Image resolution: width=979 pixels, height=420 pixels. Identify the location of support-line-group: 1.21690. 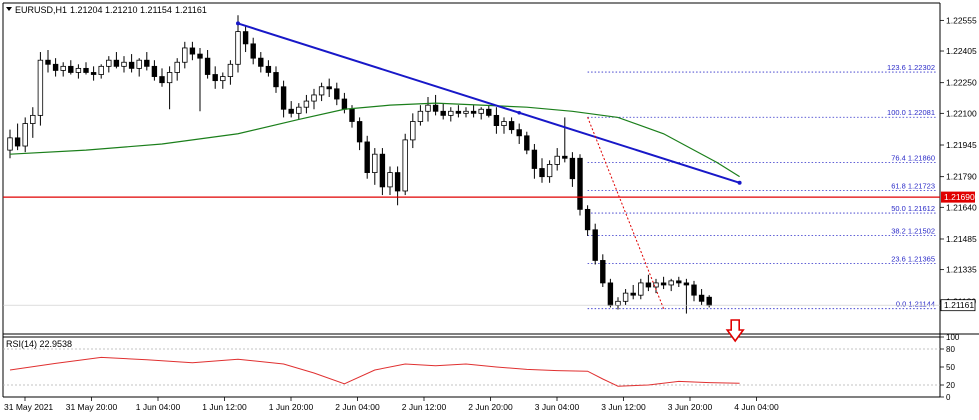
(489, 197).